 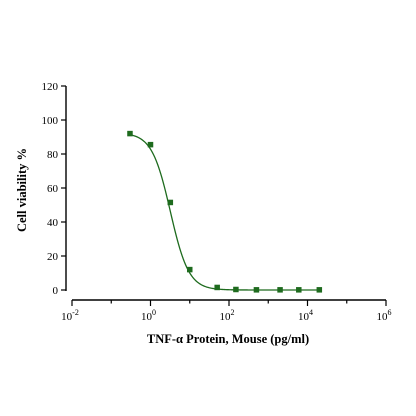 I want to click on x-tick-label: 10⁶, so click(x=384, y=315).